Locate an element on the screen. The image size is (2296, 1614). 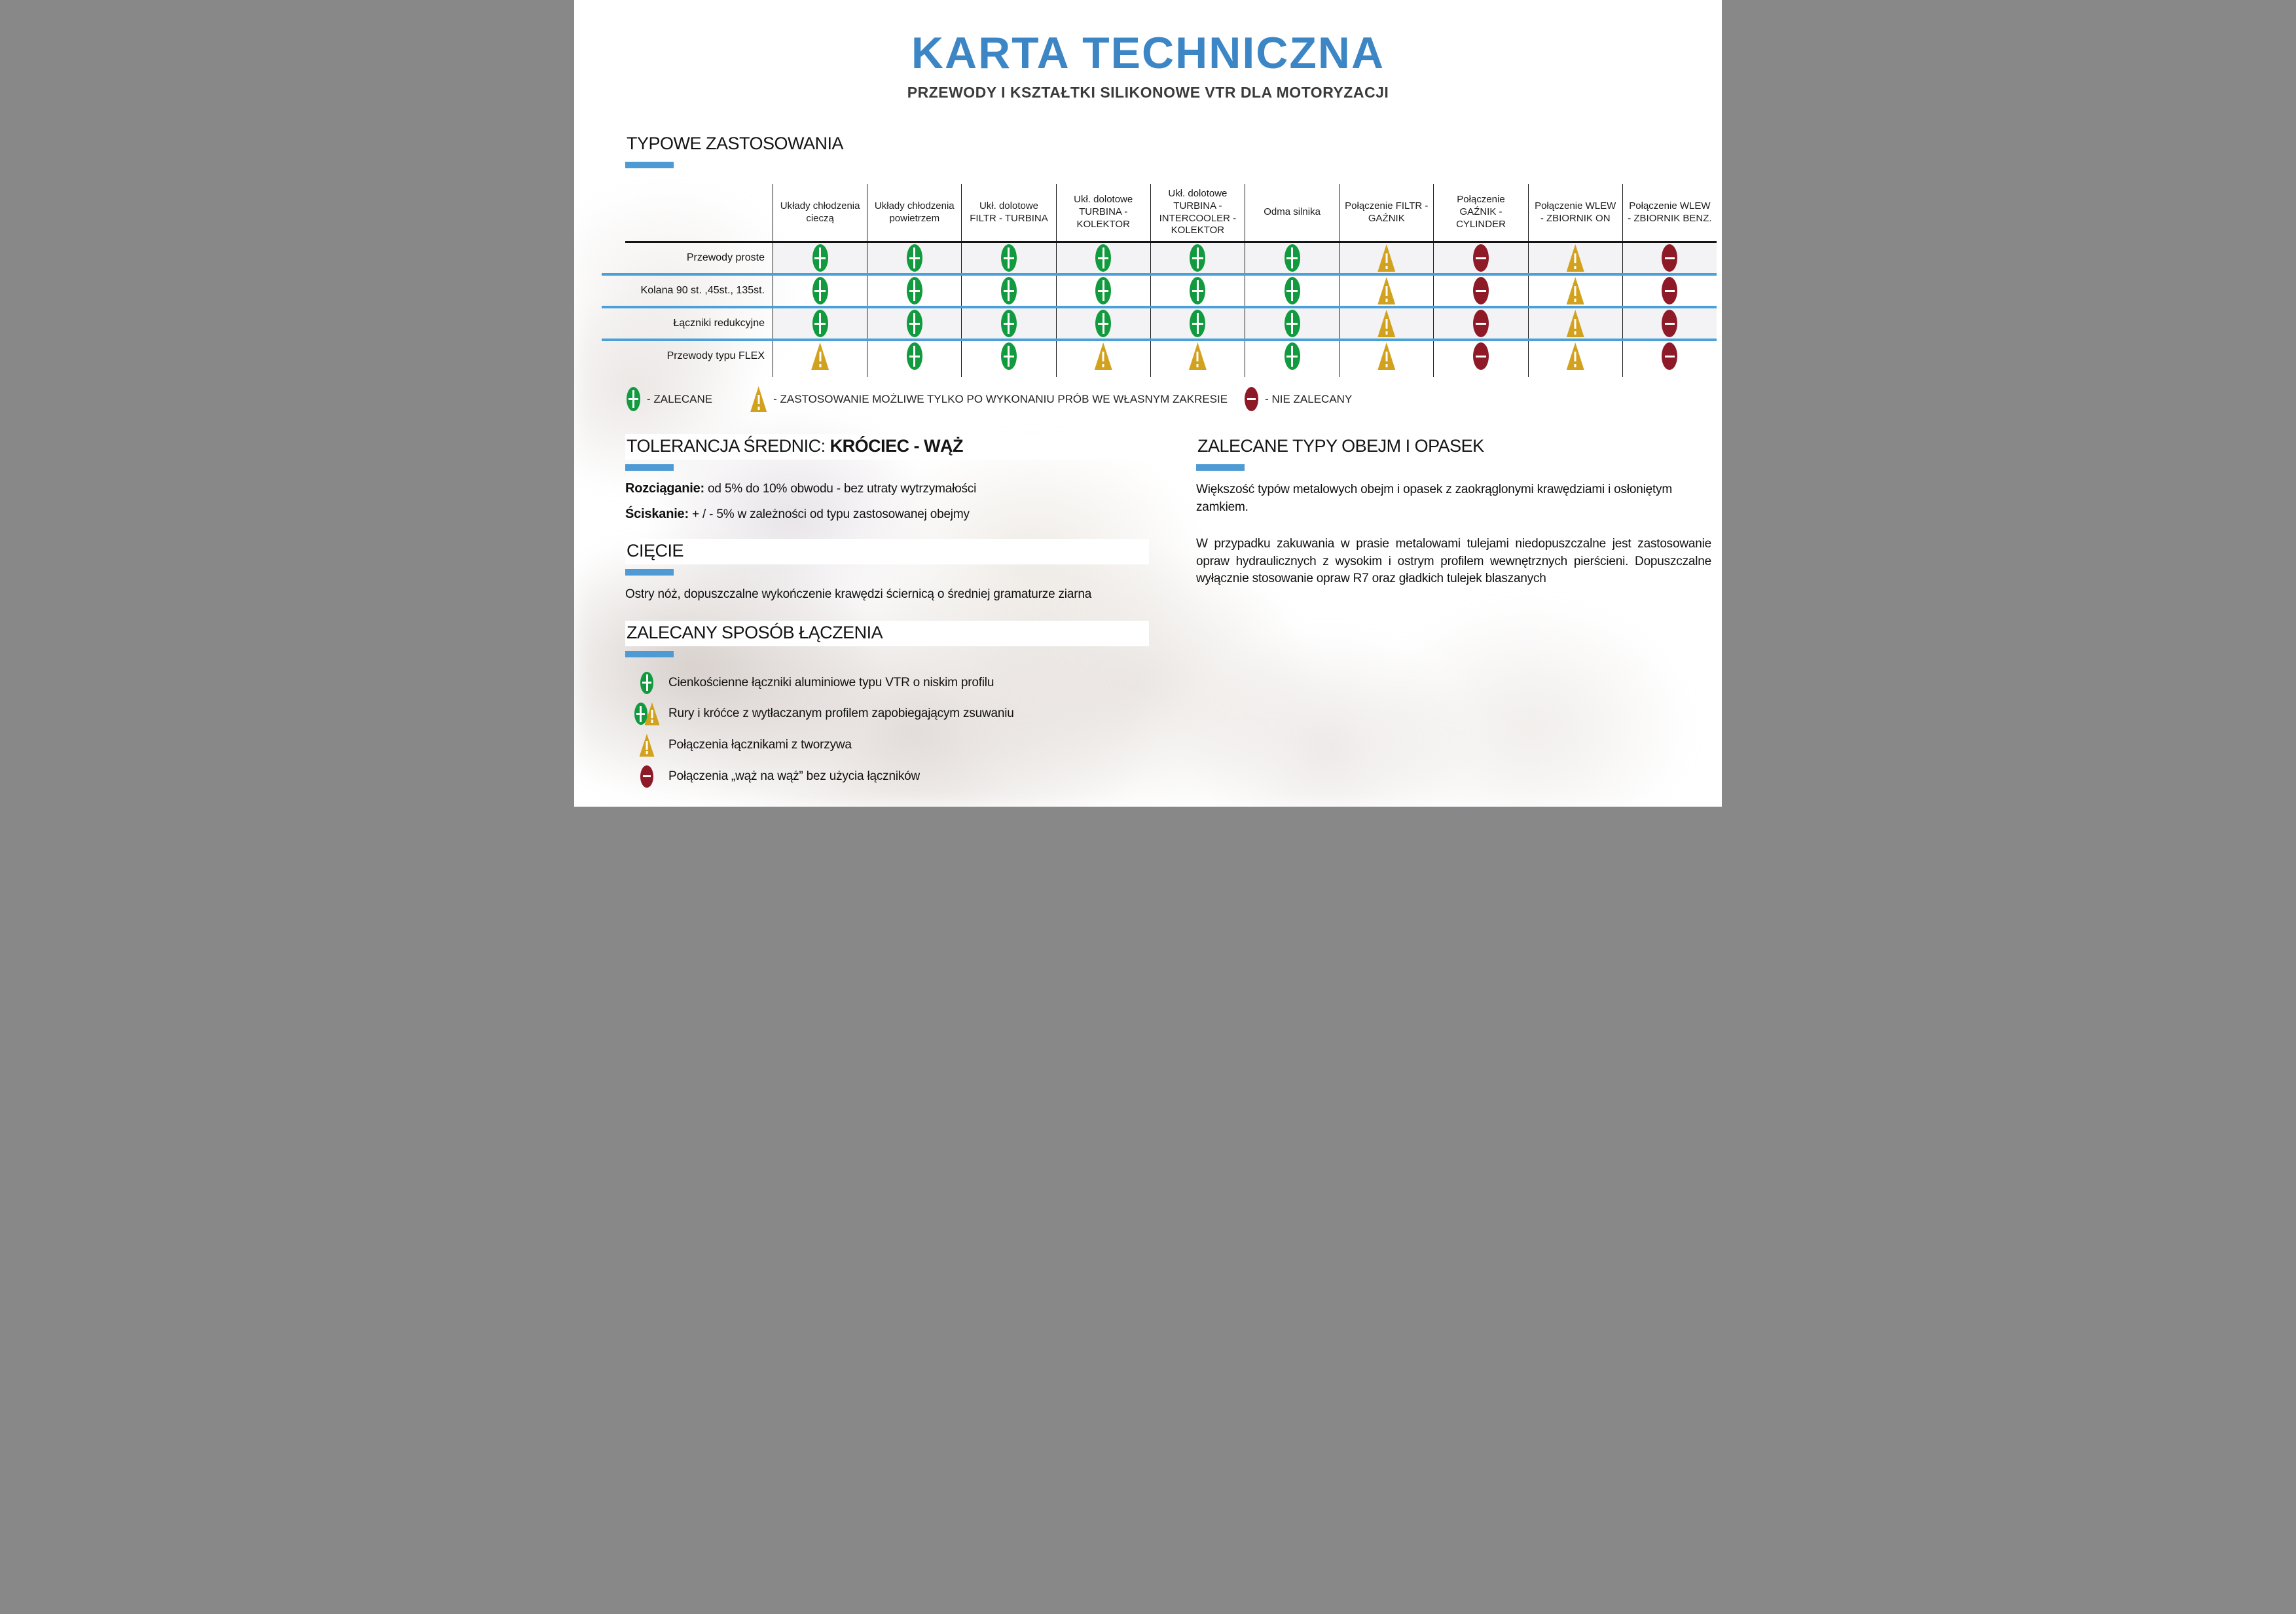
column-header: Połączenie GAŹNIK - CYLINDER is located at coordinates (1480, 212).